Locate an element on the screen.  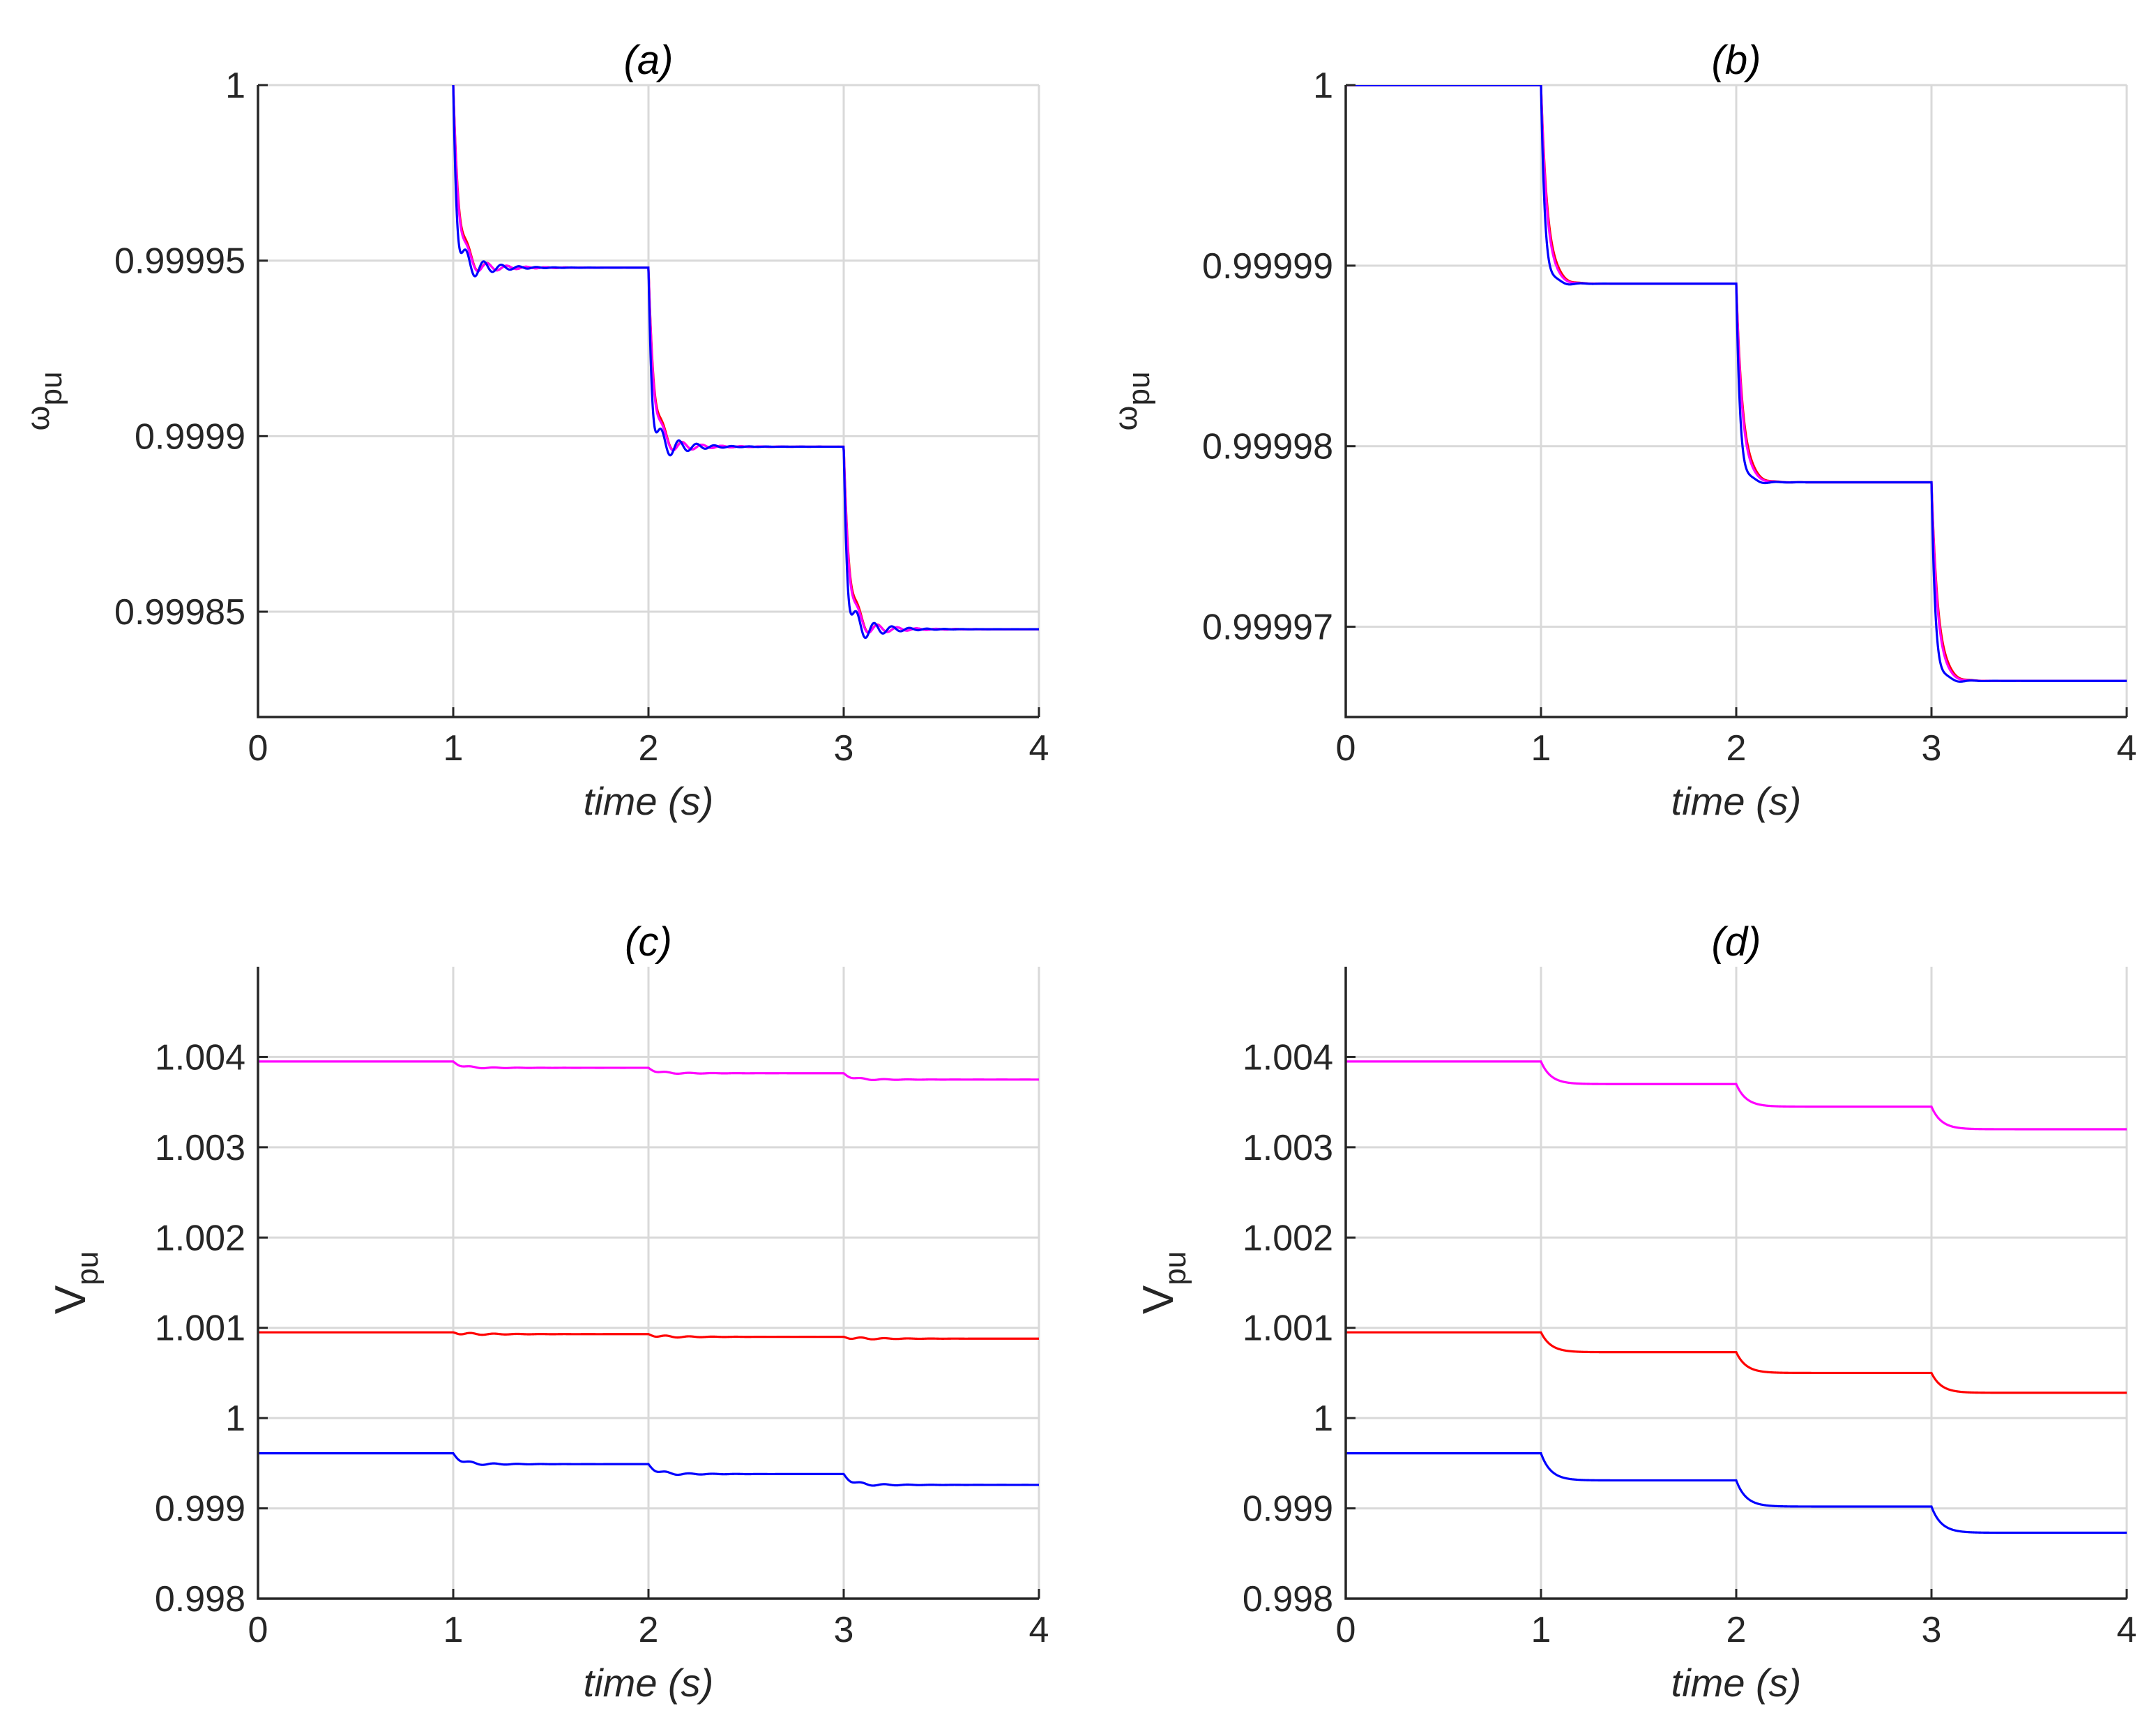
series-line-a-blue is located at coordinates (745, 362).